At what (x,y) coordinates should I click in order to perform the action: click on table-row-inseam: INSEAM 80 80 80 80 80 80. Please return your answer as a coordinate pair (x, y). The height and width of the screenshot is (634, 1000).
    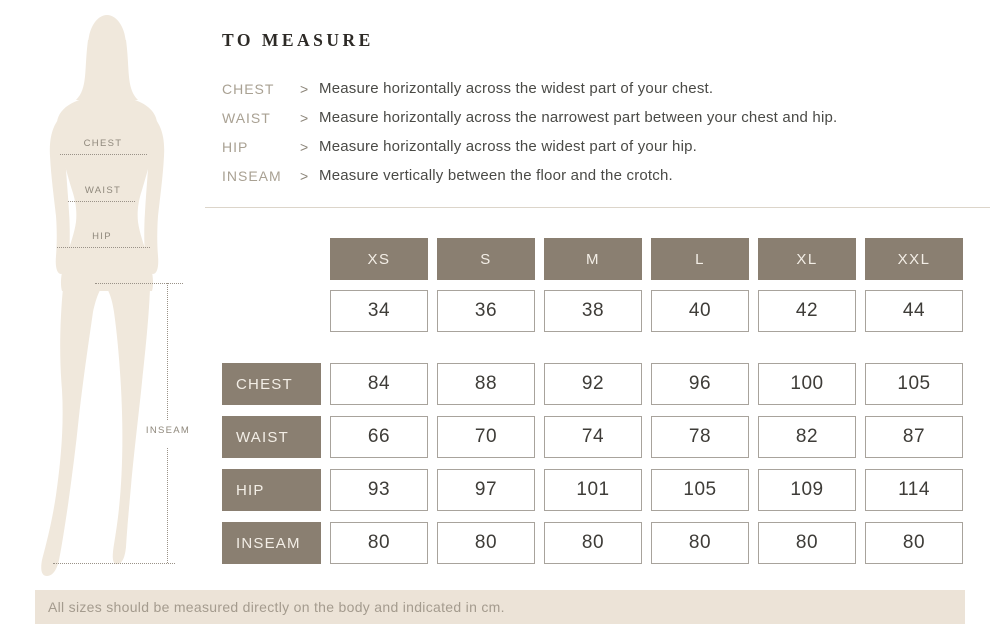
    Looking at the image, I should click on (592, 543).